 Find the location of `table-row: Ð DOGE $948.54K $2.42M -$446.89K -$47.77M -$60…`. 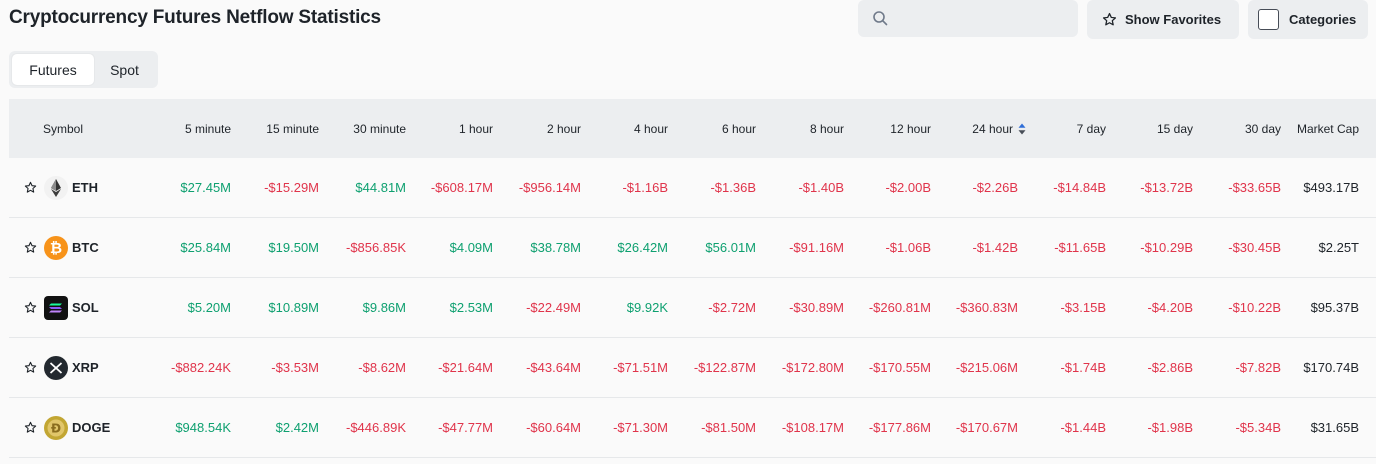

table-row: Ð DOGE $948.54K $2.42M -$446.89K -$47.77M -$60… is located at coordinates (692, 428).